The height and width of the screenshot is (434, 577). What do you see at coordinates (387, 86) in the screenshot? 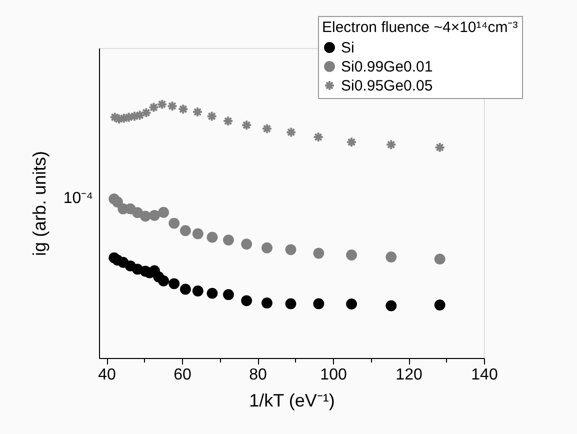
I see `legend-label: Si0.95Ge0.05` at bounding box center [387, 86].